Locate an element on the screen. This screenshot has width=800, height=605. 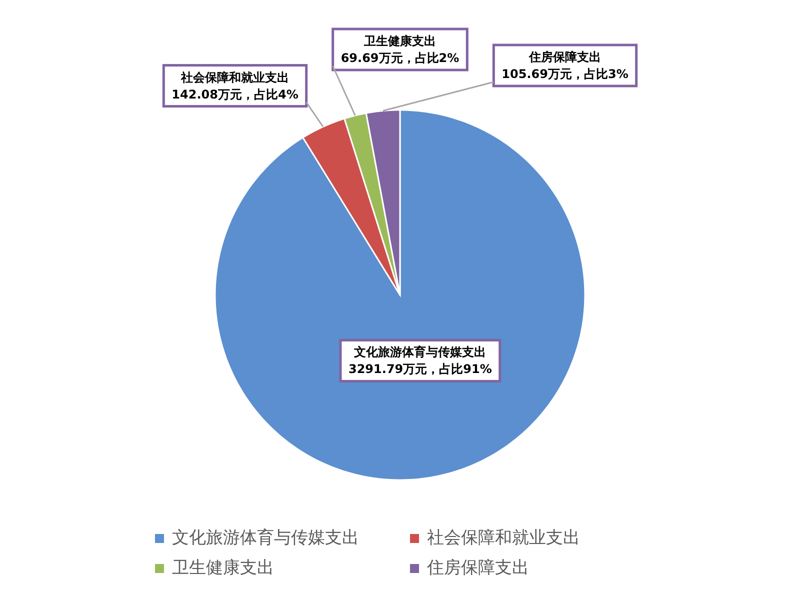
slice-label: 社会保障和就业支出 is located at coordinates (234, 77).